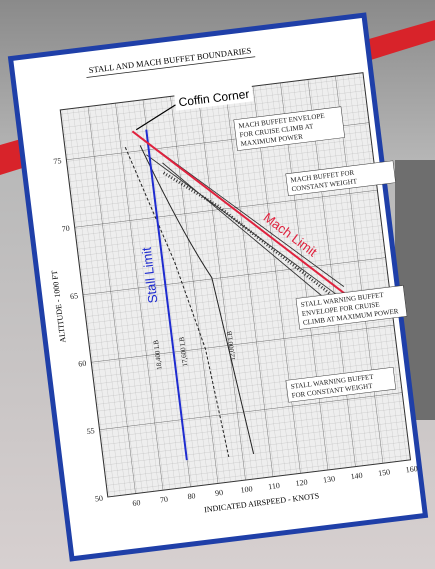 Image resolution: width=435 pixels, height=569 pixels. What do you see at coordinates (65, 229) in the screenshot?
I see `y-tick-label: 70` at bounding box center [65, 229].